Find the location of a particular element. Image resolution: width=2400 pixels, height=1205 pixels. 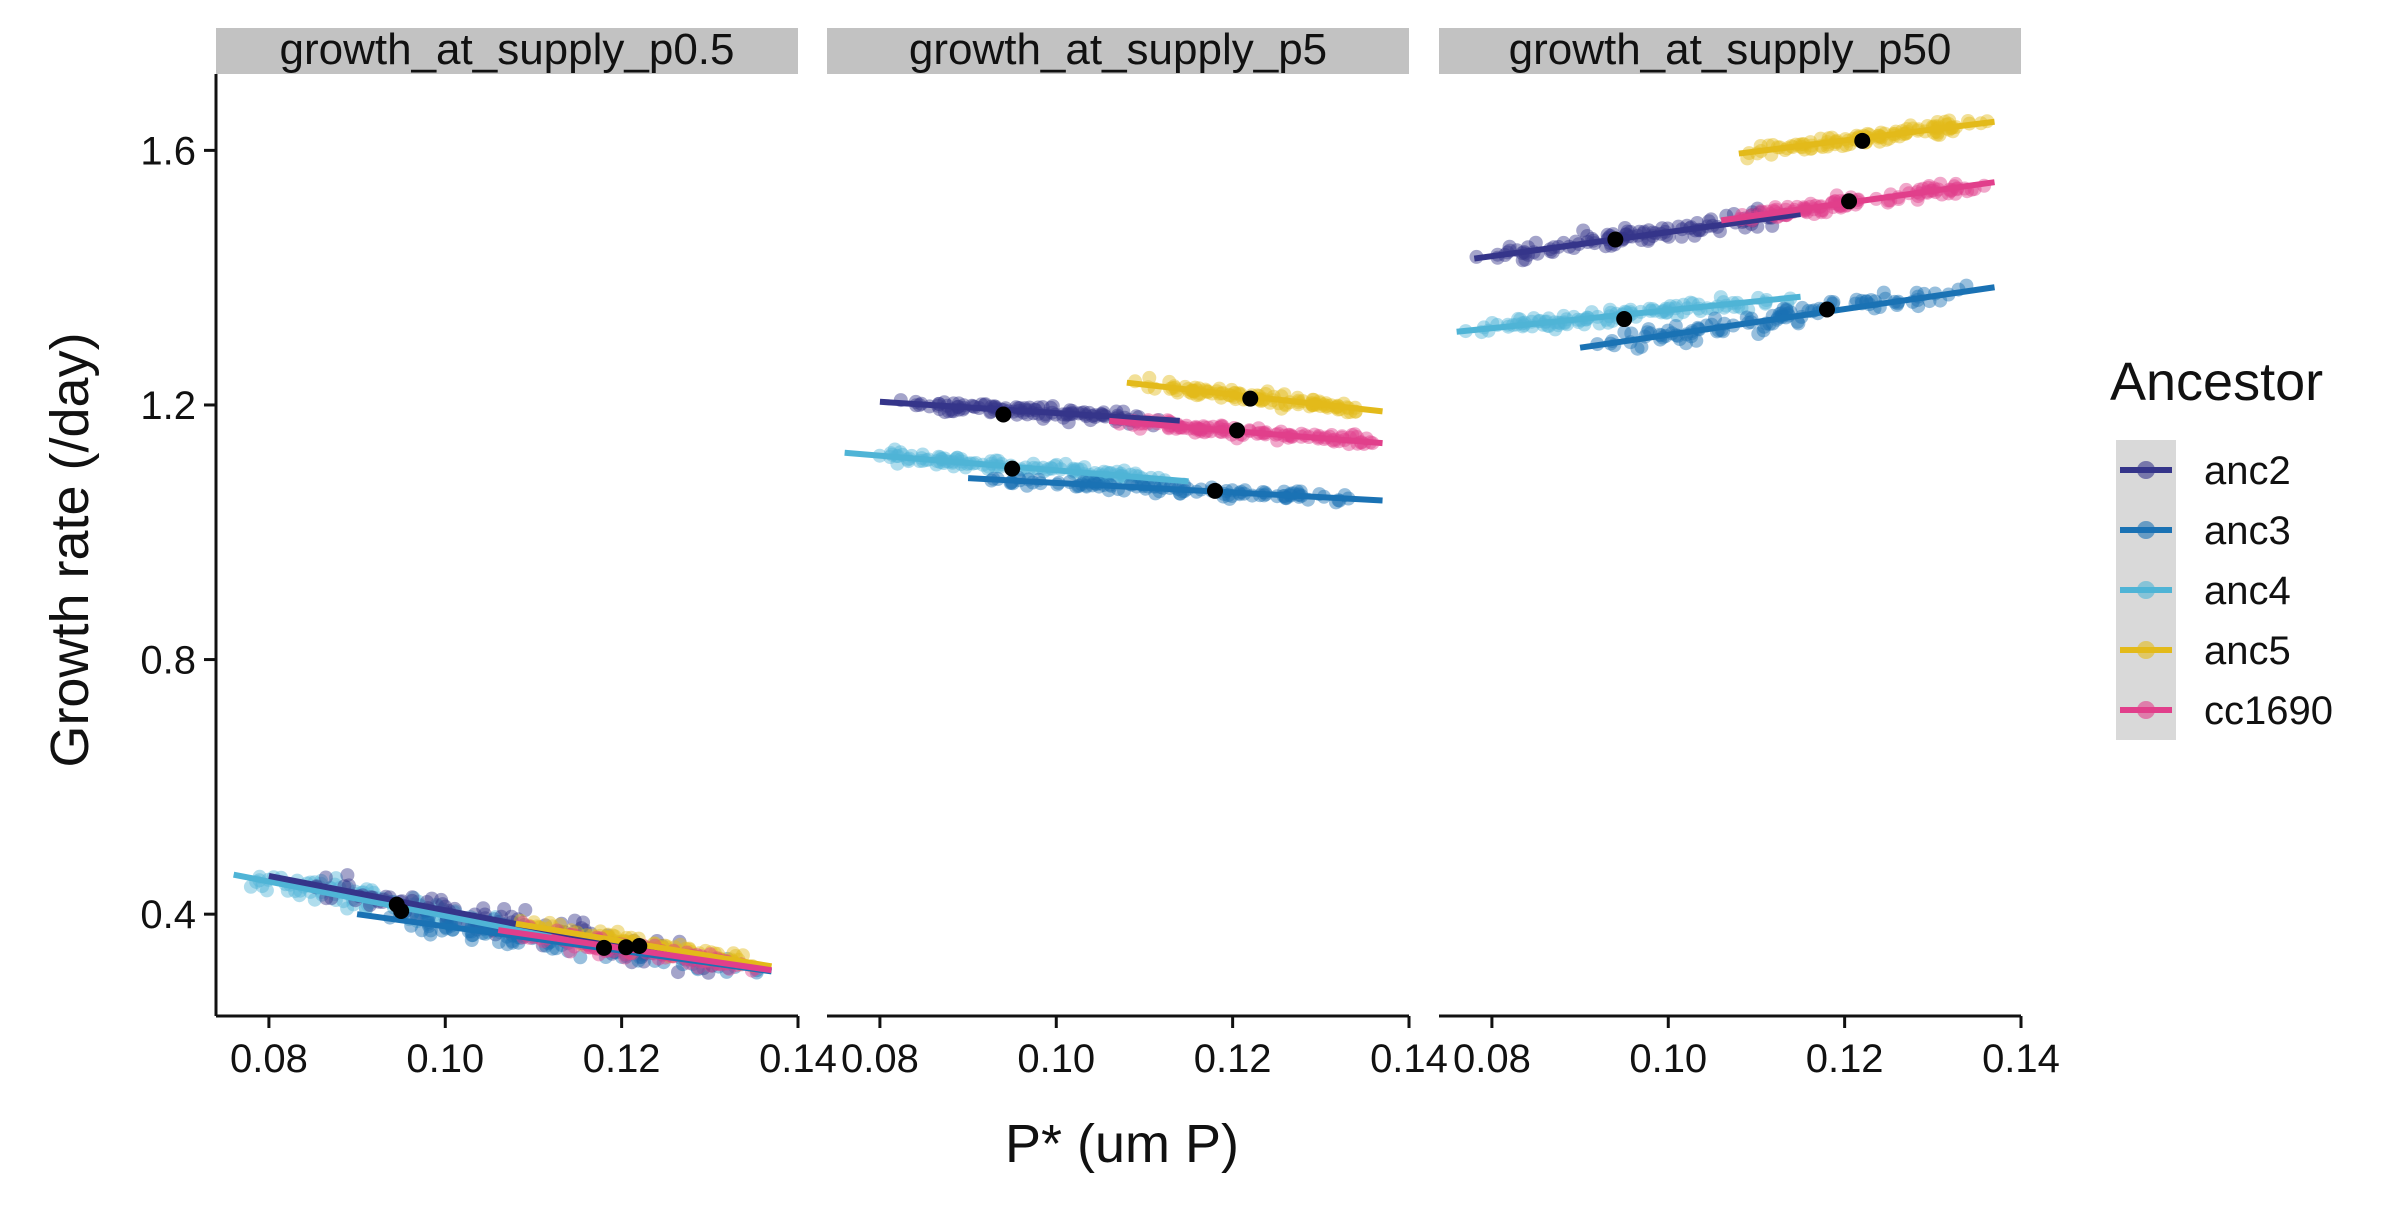

facet-strip-label: growth_at_supply_p5 is located at coordinates (1118, 49).